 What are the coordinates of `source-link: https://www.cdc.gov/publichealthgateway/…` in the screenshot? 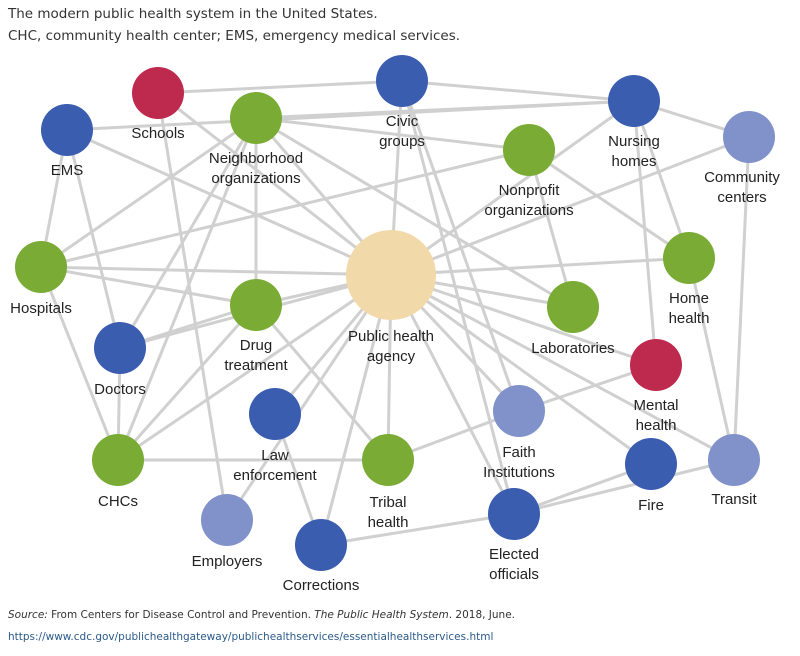 It's located at (251, 637).